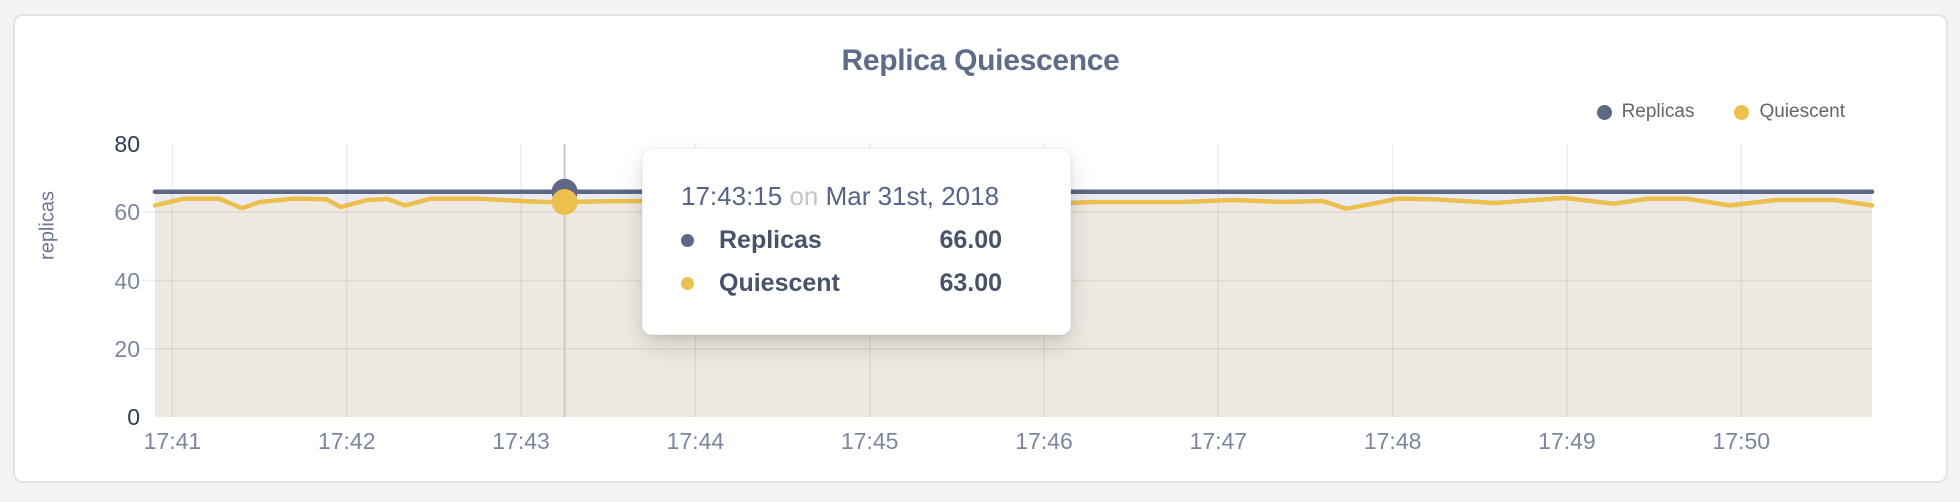 The width and height of the screenshot is (1960, 502). What do you see at coordinates (1802, 111) in the screenshot?
I see `legend-label: Quiescent` at bounding box center [1802, 111].